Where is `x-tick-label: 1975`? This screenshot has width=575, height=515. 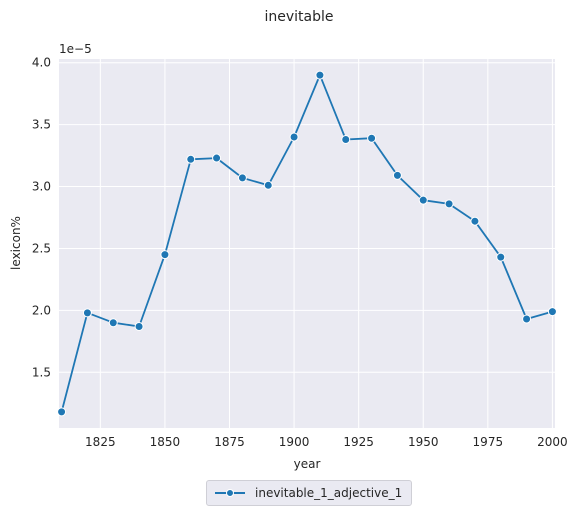 x-tick-label: 1975 is located at coordinates (488, 442).